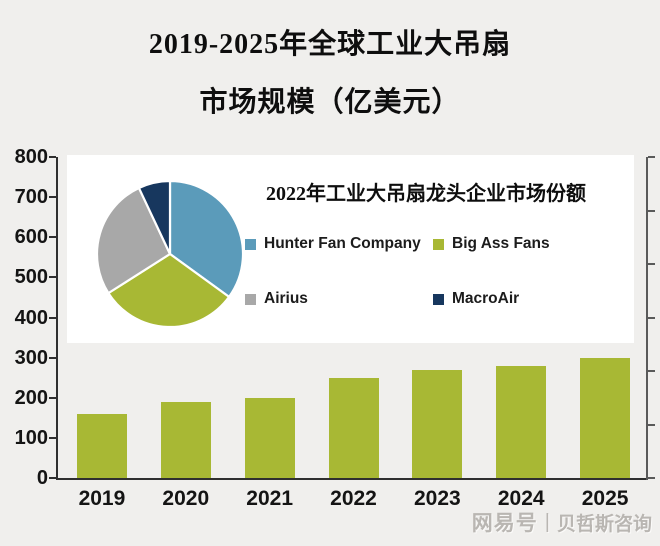  What do you see at coordinates (521, 498) in the screenshot?
I see `x-axis-label: 2024` at bounding box center [521, 498].